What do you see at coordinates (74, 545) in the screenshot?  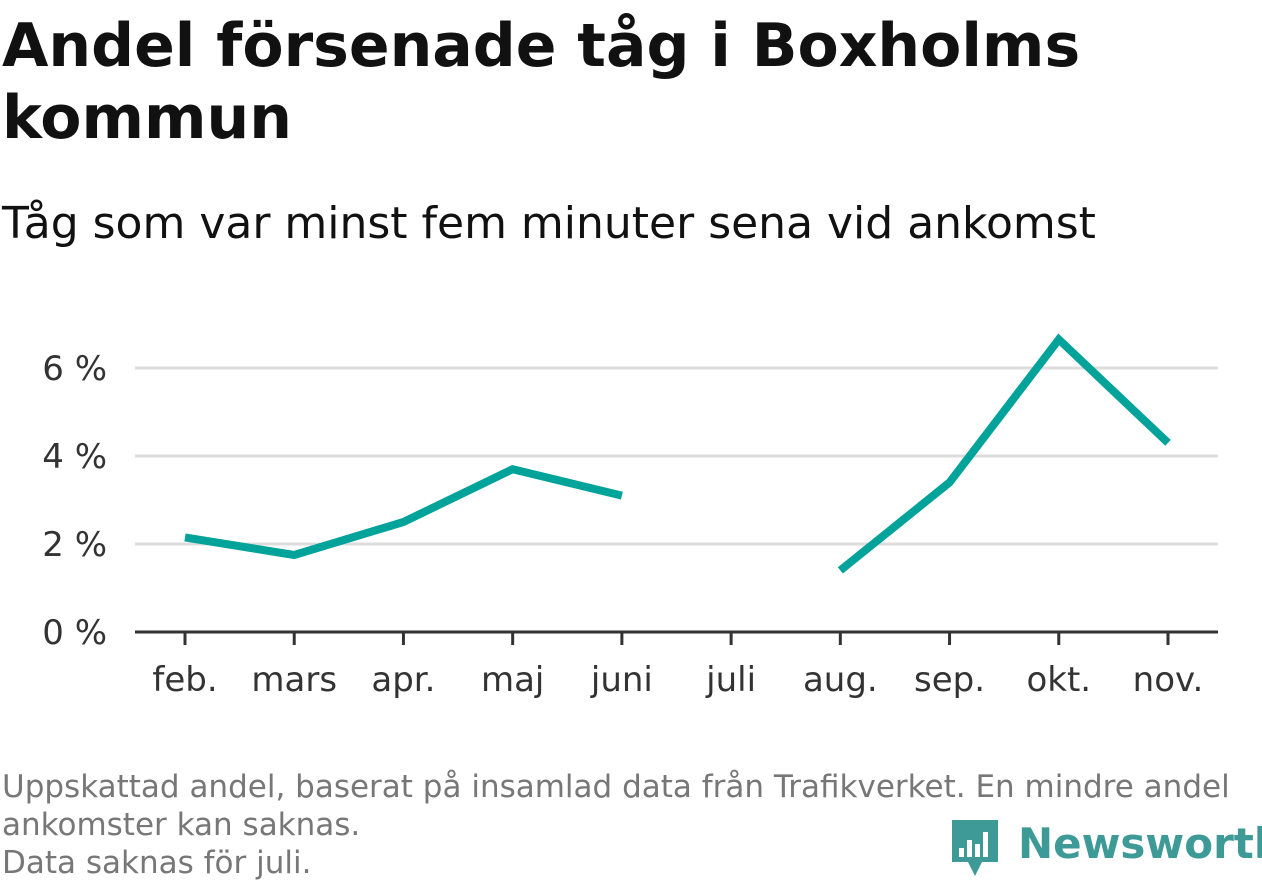 I see `y-tick-label: 2 %` at bounding box center [74, 545].